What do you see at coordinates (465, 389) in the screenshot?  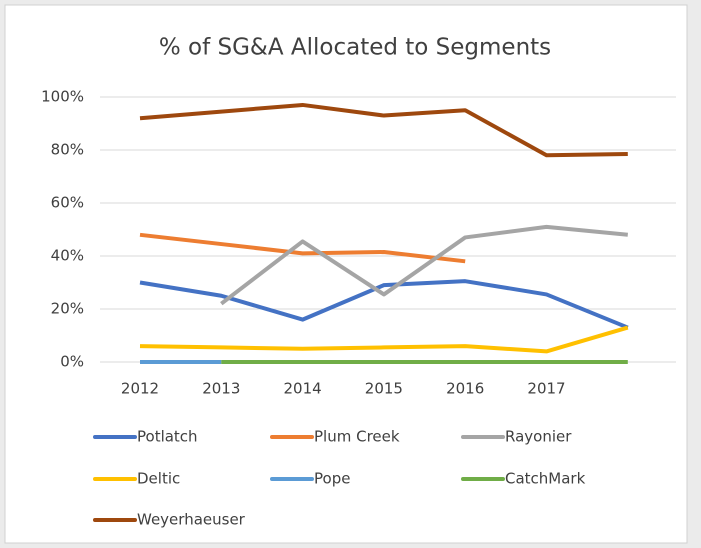 I see `x-tick-label: 2016` at bounding box center [465, 389].